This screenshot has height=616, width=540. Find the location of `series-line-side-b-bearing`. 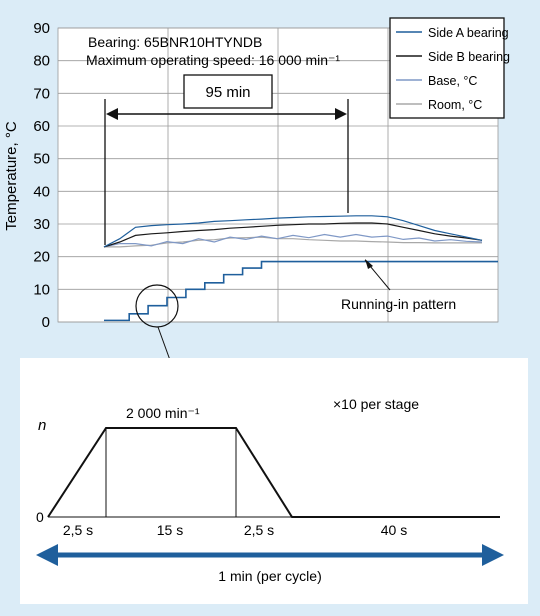

series-line-side-b-bearing is located at coordinates (293, 235).